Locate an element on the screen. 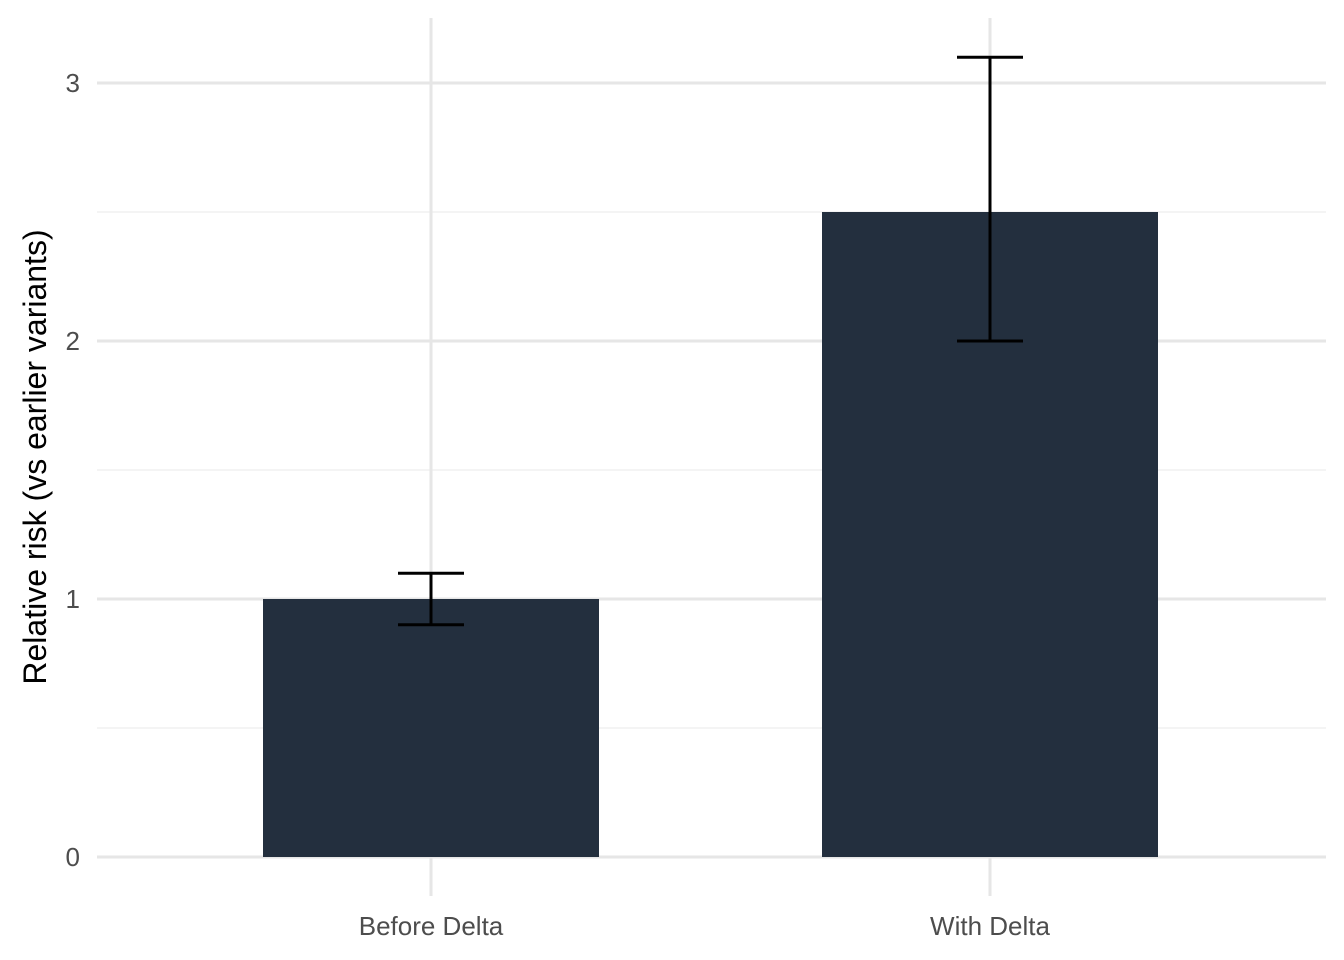 The height and width of the screenshot is (960, 1344). x-axis: Before Delta With Delta is located at coordinates (705, 926).